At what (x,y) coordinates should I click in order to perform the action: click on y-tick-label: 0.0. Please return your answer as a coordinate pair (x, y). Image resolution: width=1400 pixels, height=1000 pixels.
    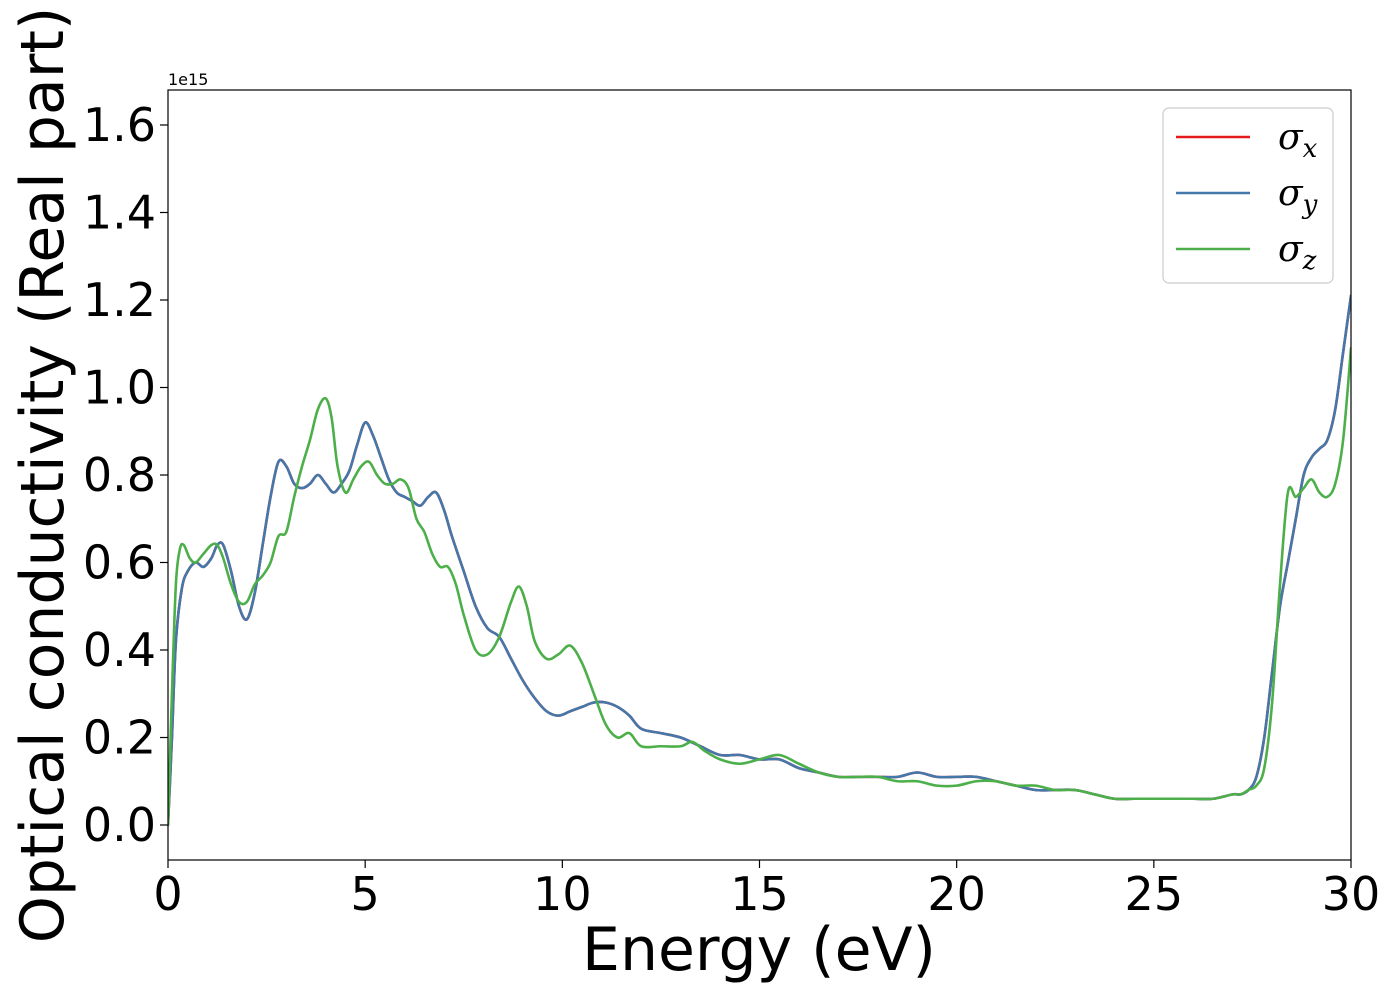
    Looking at the image, I should click on (119, 825).